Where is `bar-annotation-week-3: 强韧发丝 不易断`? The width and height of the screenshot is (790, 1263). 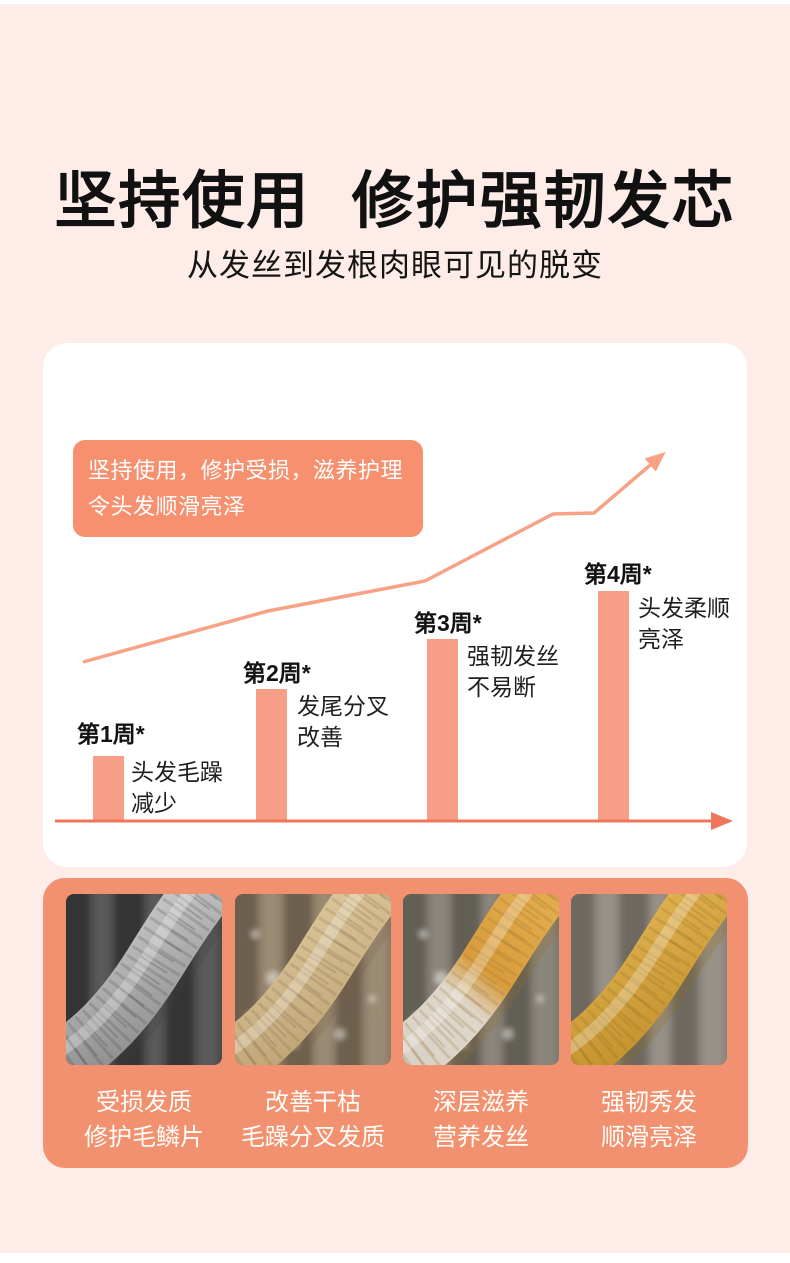 bar-annotation-week-3: 强韧发丝 不易断 is located at coordinates (513, 671).